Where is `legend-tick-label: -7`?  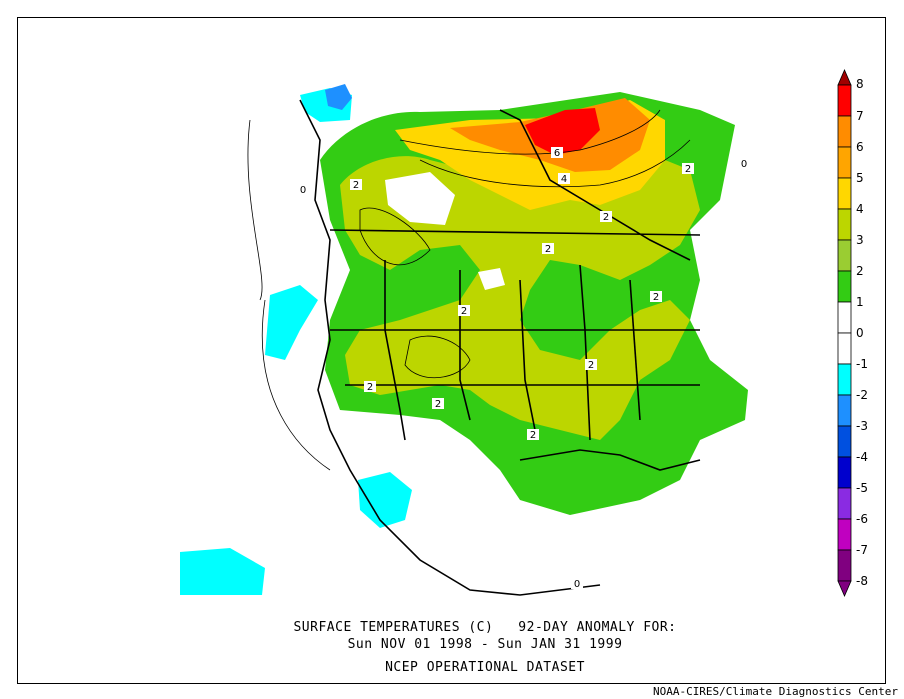 legend-tick-label: -7 is located at coordinates (862, 550).